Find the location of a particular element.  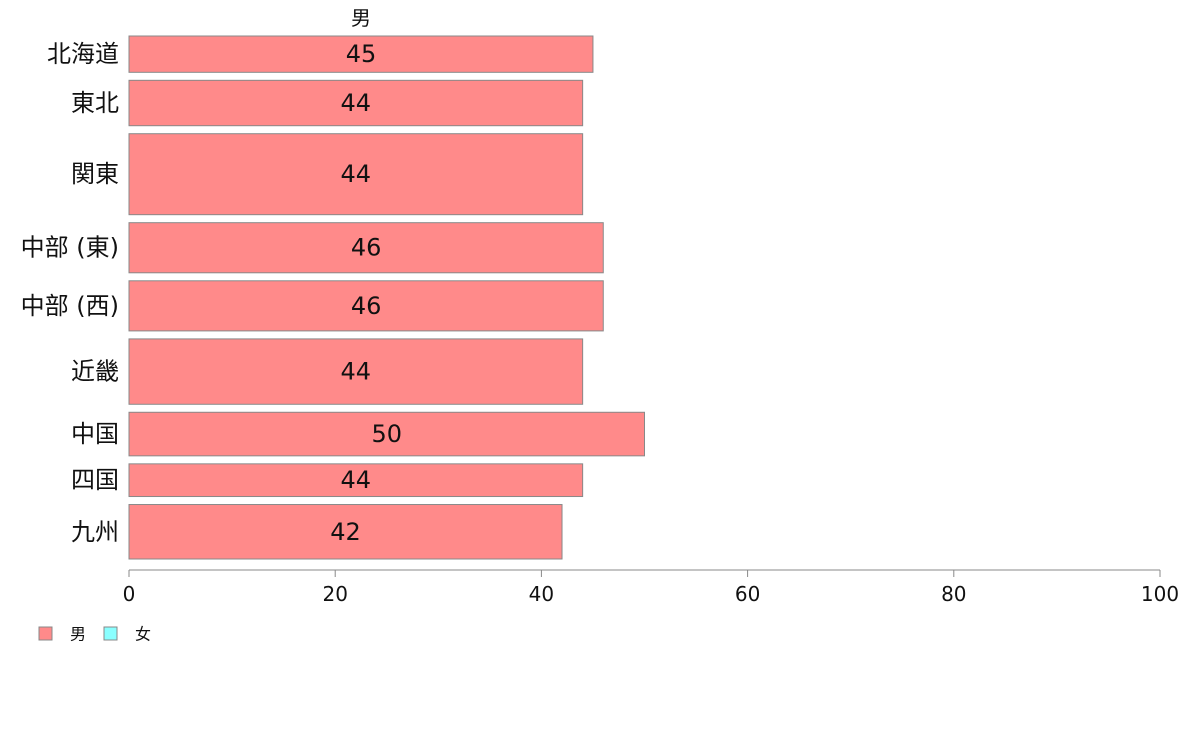

category-label: 北海道 is located at coordinates (83, 54).